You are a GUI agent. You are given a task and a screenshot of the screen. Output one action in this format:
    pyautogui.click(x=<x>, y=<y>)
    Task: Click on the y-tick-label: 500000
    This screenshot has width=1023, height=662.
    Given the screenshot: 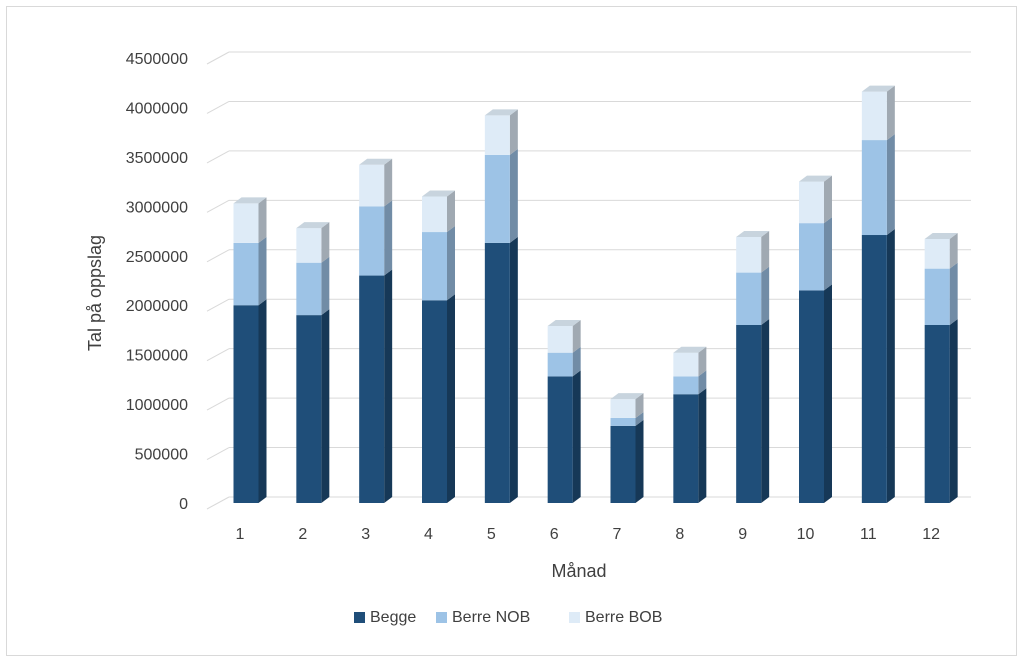 What is the action you would take?
    pyautogui.click(x=161, y=455)
    